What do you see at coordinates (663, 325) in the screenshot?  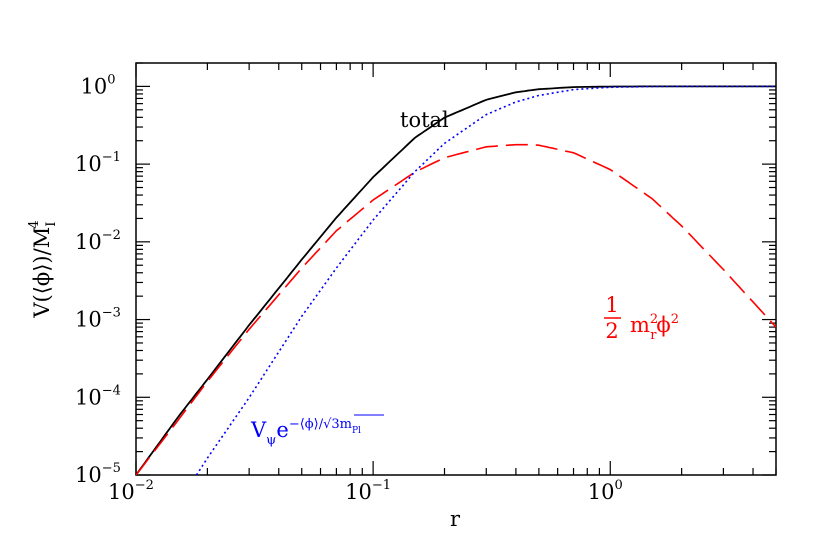 I see `annotation-quadratic-phi: ϕ` at bounding box center [663, 325].